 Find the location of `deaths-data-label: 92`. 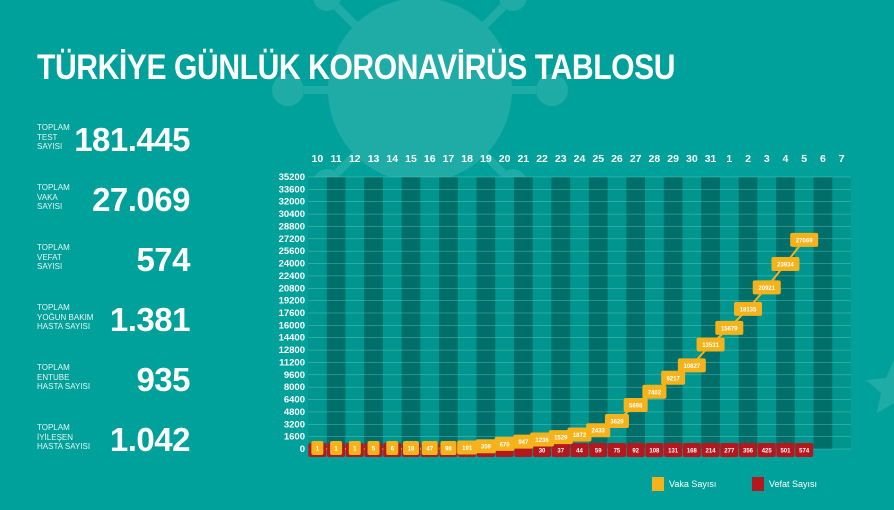

deaths-data-label: 92 is located at coordinates (635, 452).